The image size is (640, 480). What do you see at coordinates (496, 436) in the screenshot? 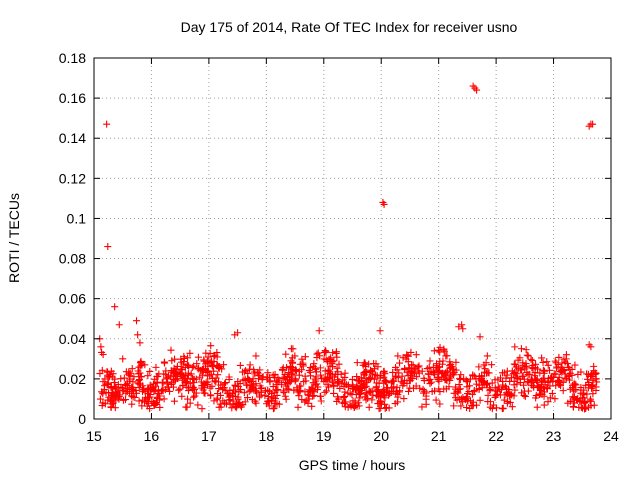
I see `x-tick-label: 22` at bounding box center [496, 436].